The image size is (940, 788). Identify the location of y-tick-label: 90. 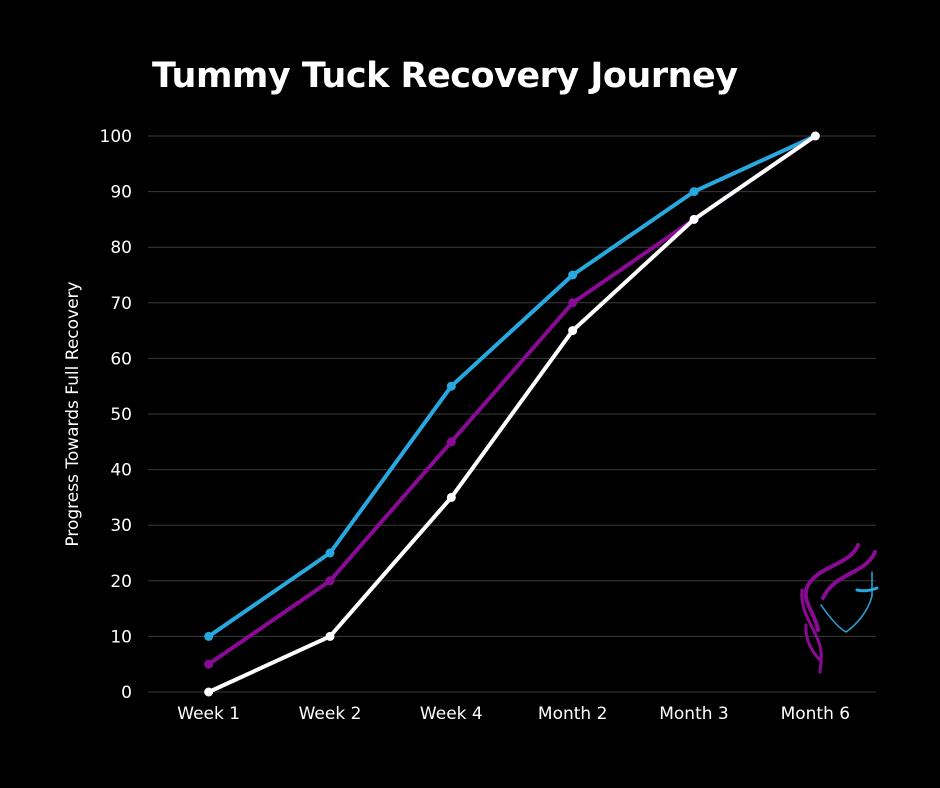
(121, 193).